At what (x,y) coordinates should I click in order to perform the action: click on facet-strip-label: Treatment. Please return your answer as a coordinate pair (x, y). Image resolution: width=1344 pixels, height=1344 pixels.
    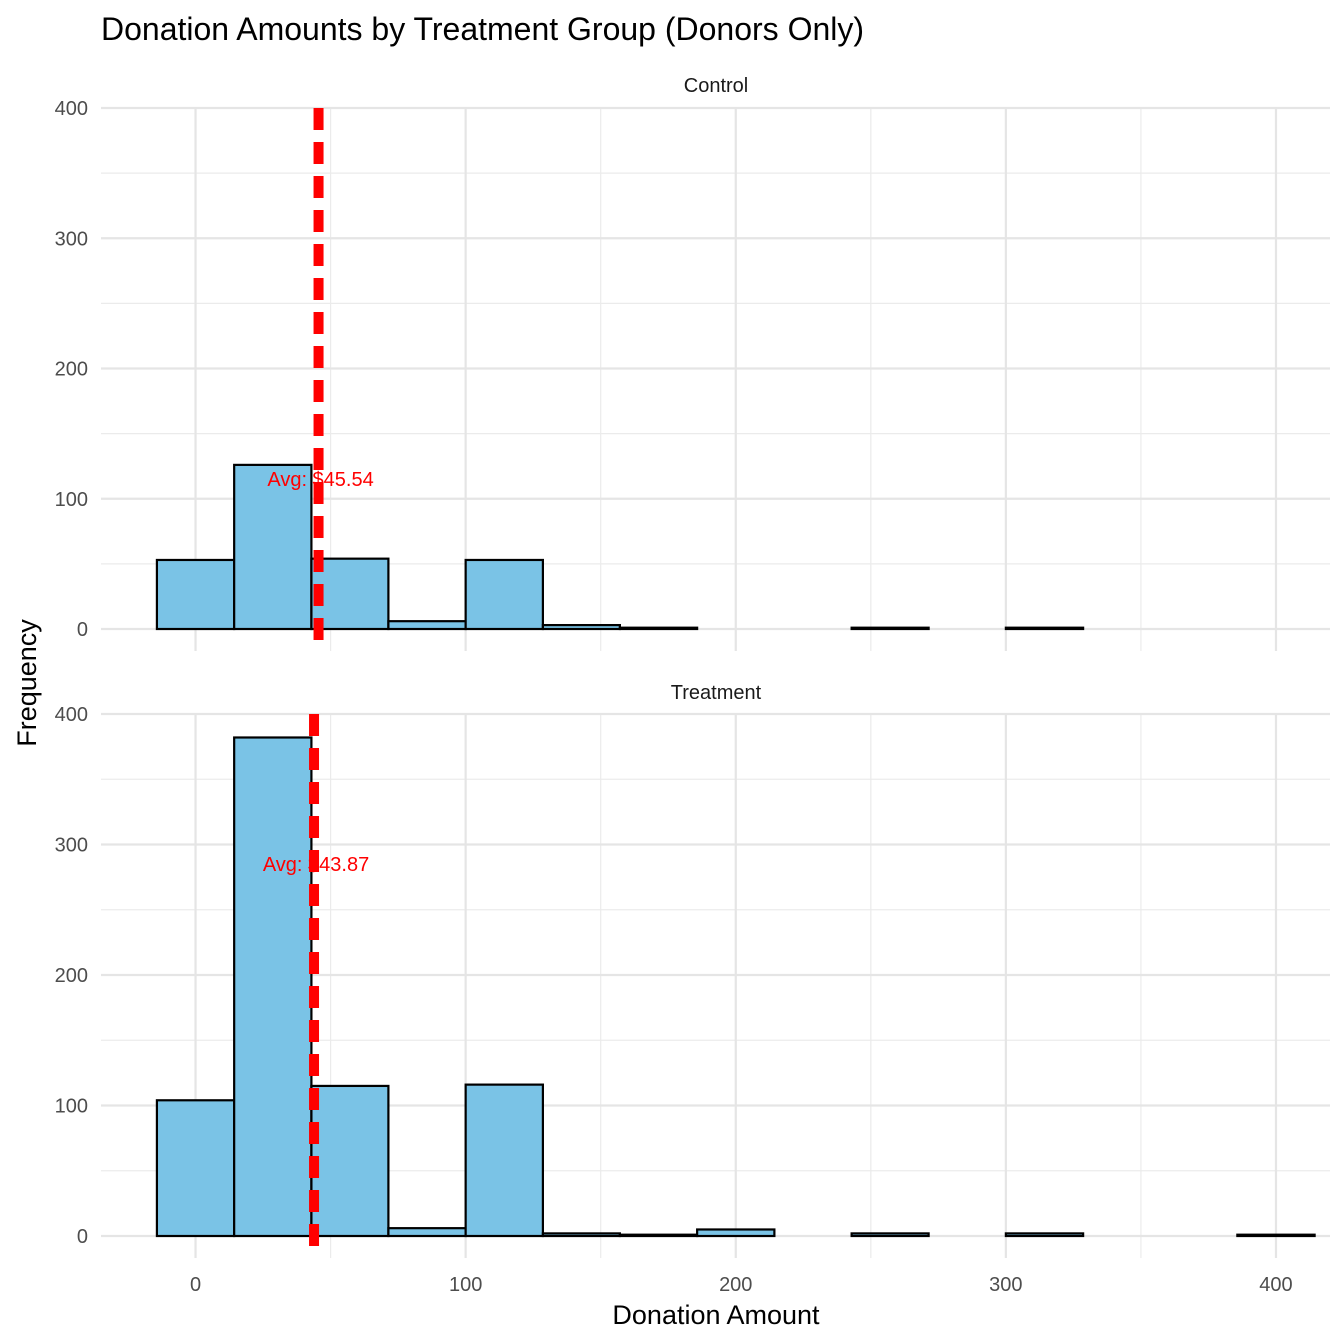
    Looking at the image, I should click on (716, 693).